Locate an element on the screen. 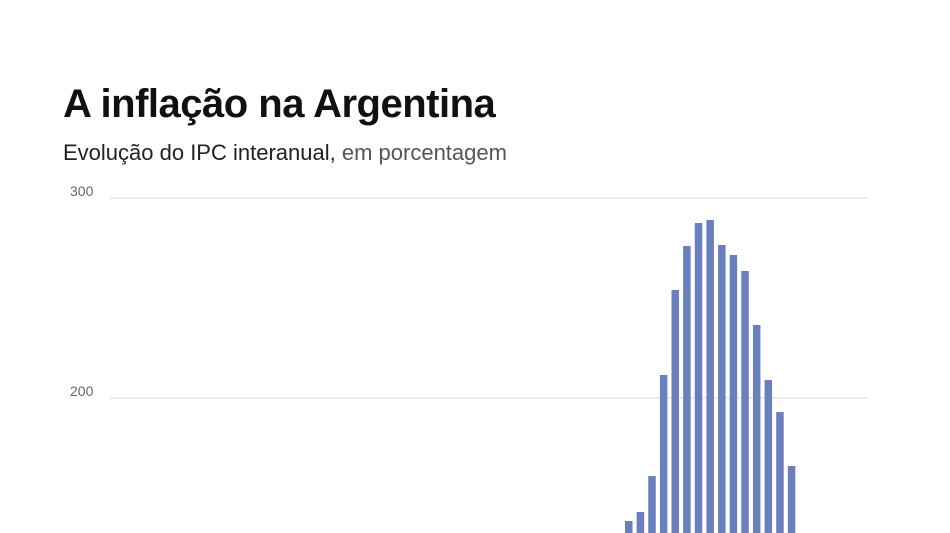 This screenshot has width=950, height=533. subtitle-main: Evolução do IPC interanual, is located at coordinates (199, 152).